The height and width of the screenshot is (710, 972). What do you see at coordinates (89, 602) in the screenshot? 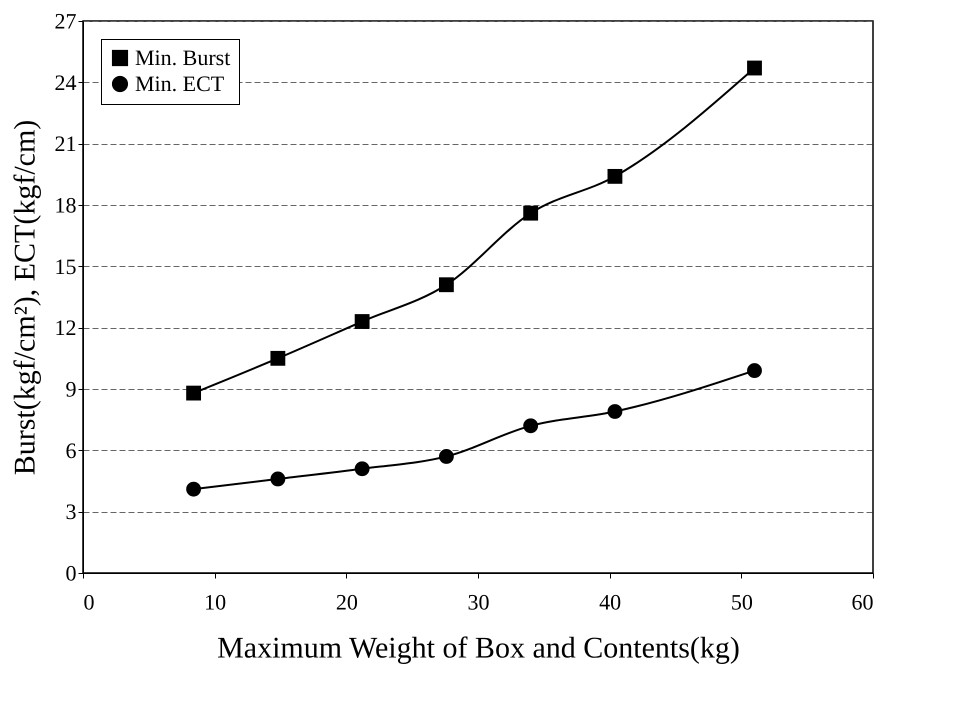
I see `x-tick-label: 0` at bounding box center [89, 602].